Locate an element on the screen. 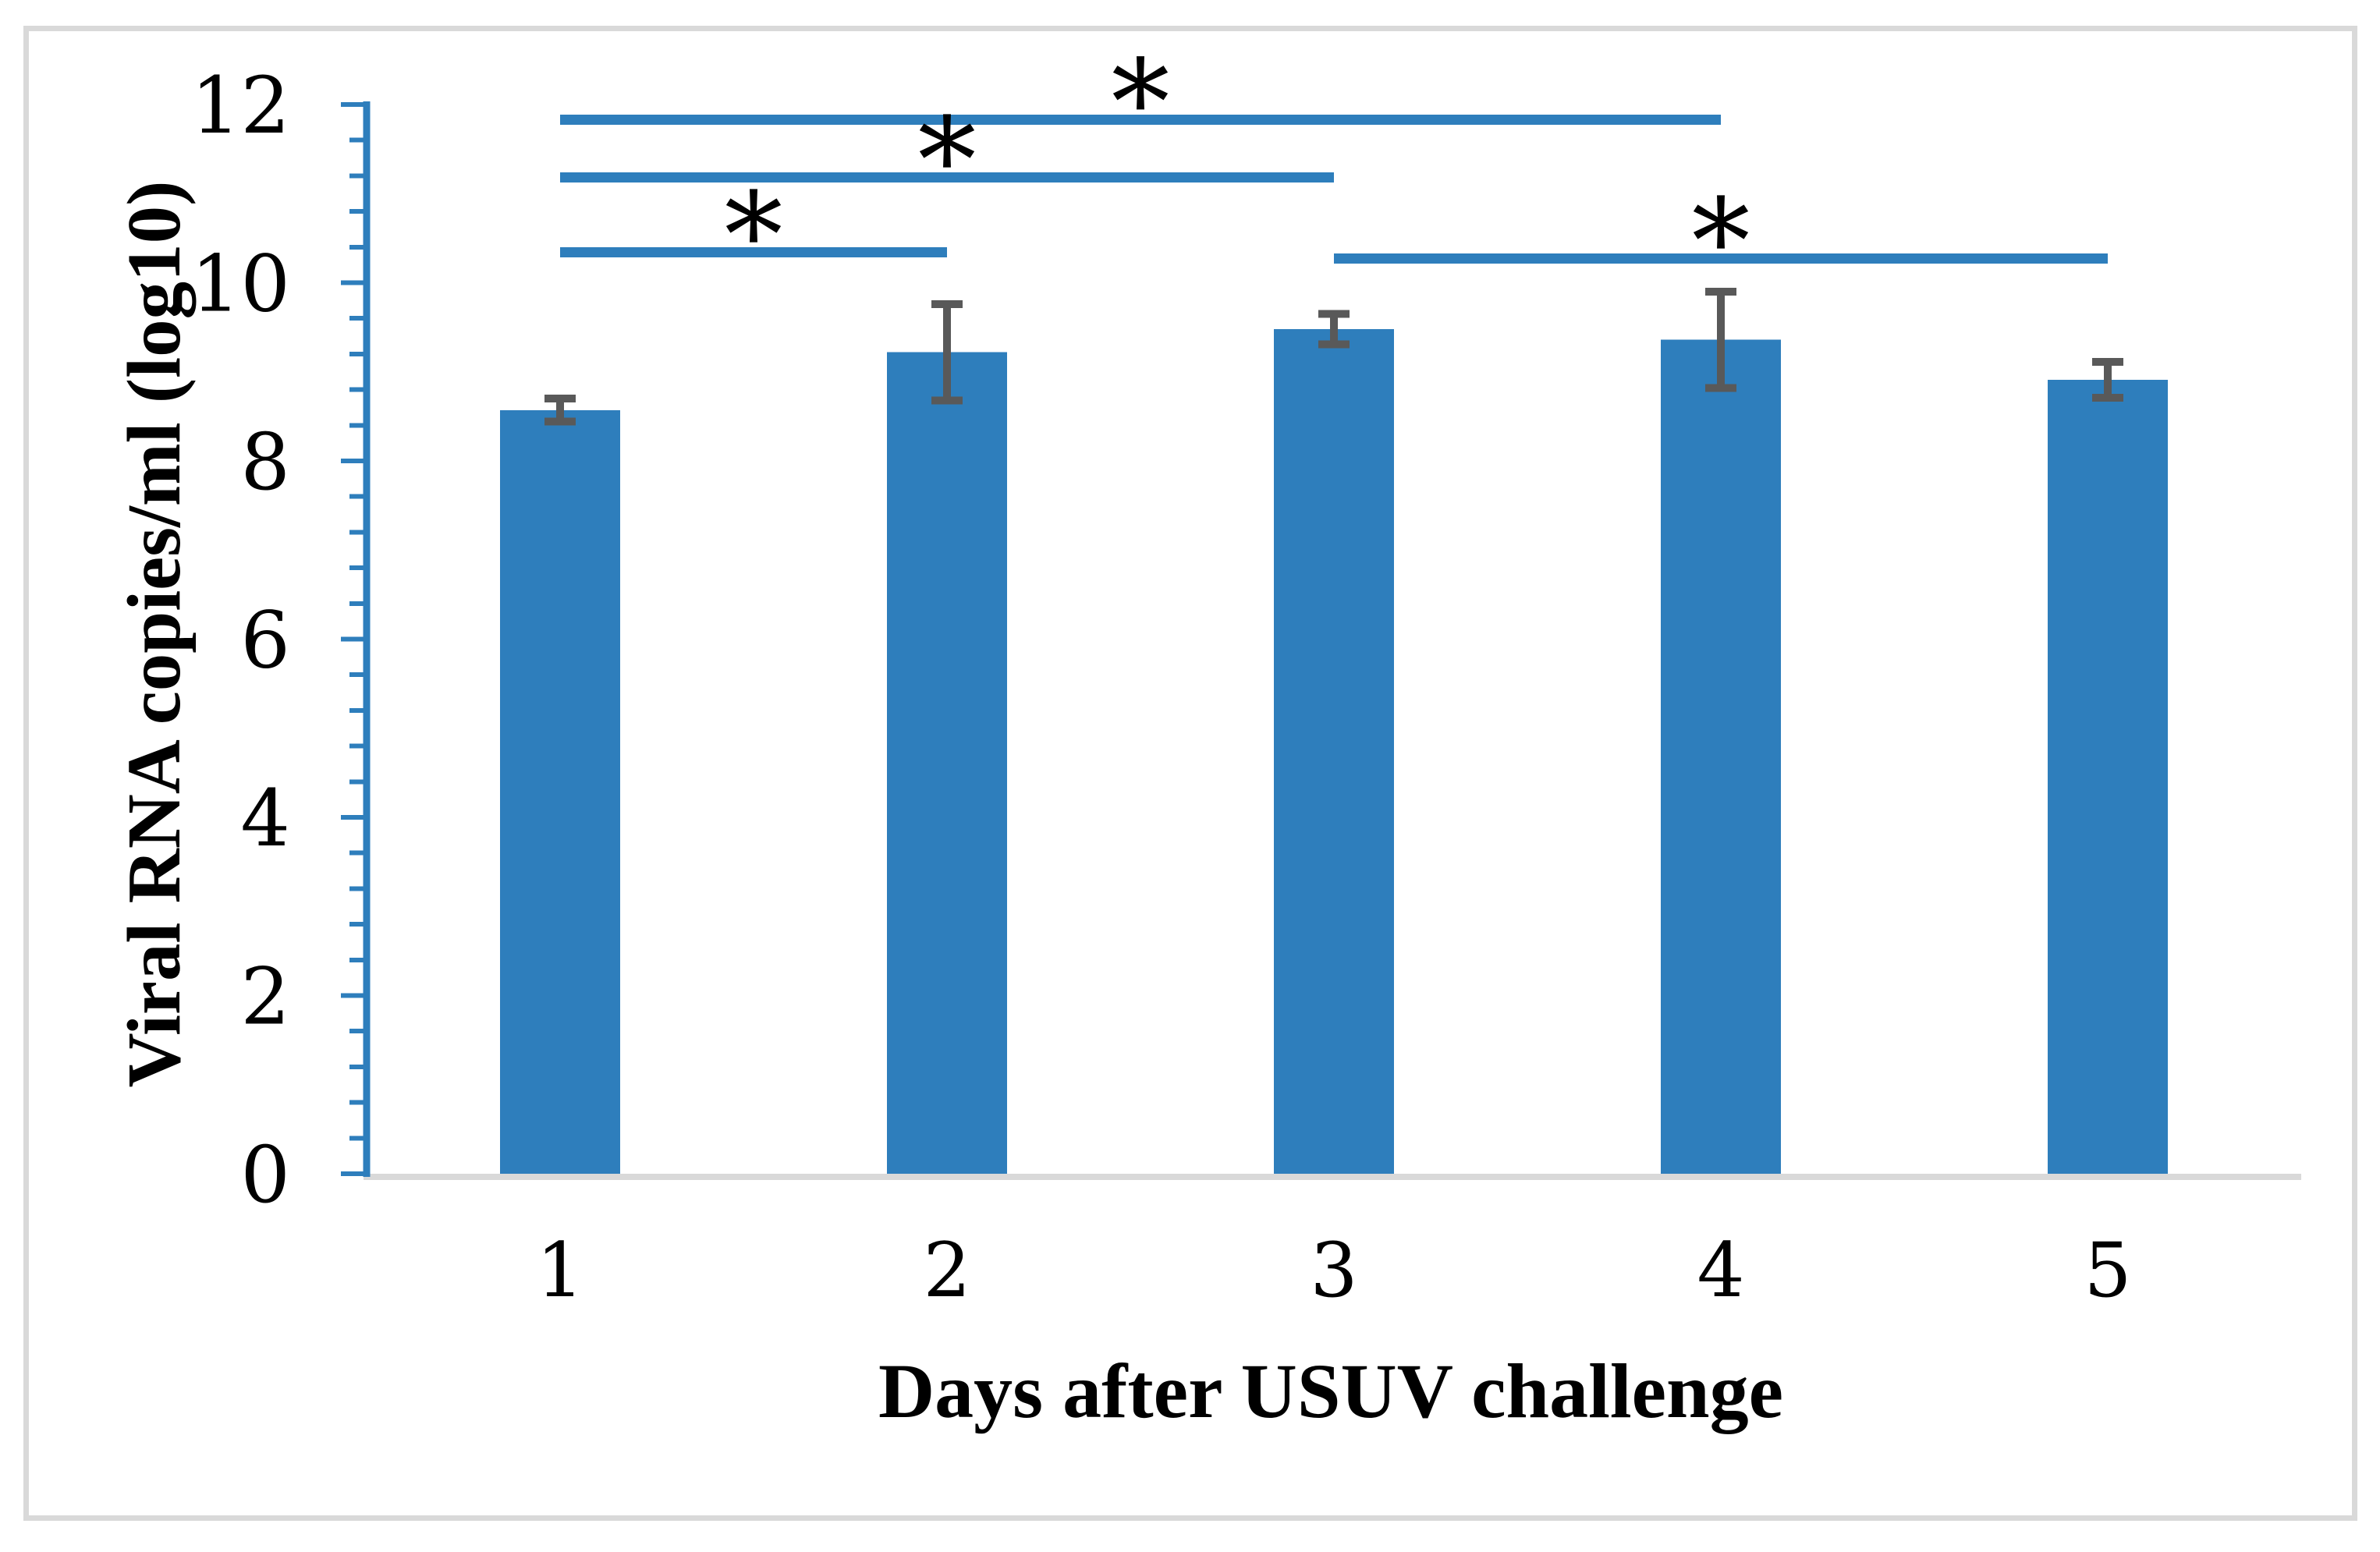  y-tick-label: 2 is located at coordinates (265, 997).